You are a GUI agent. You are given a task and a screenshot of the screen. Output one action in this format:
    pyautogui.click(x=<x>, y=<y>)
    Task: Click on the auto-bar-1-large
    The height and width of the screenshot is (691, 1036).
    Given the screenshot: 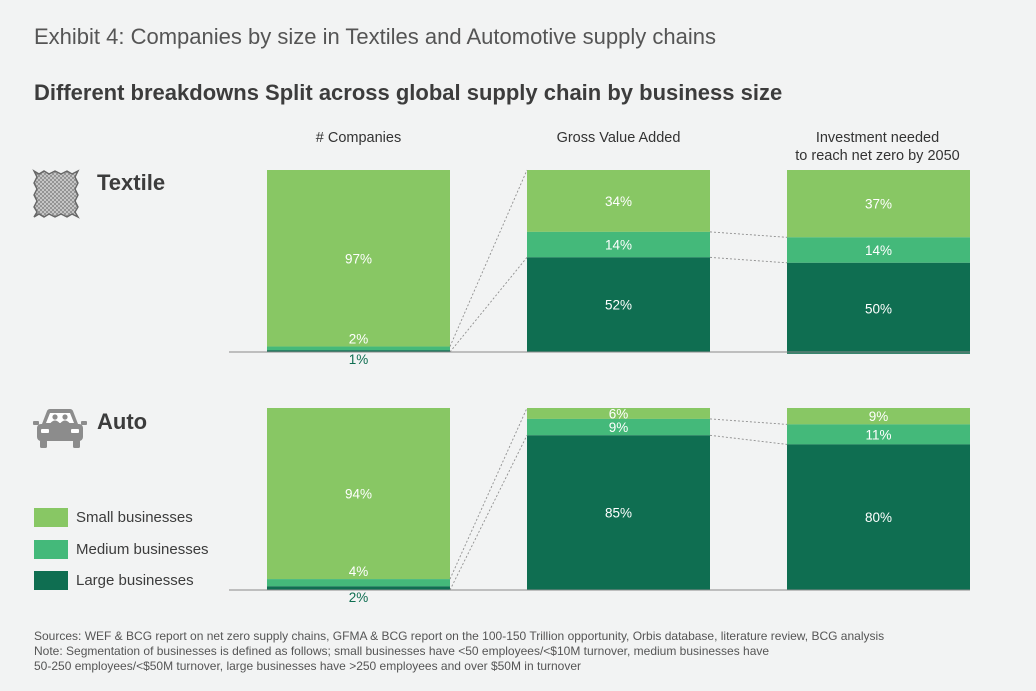 What is the action you would take?
    pyautogui.click(x=358, y=588)
    